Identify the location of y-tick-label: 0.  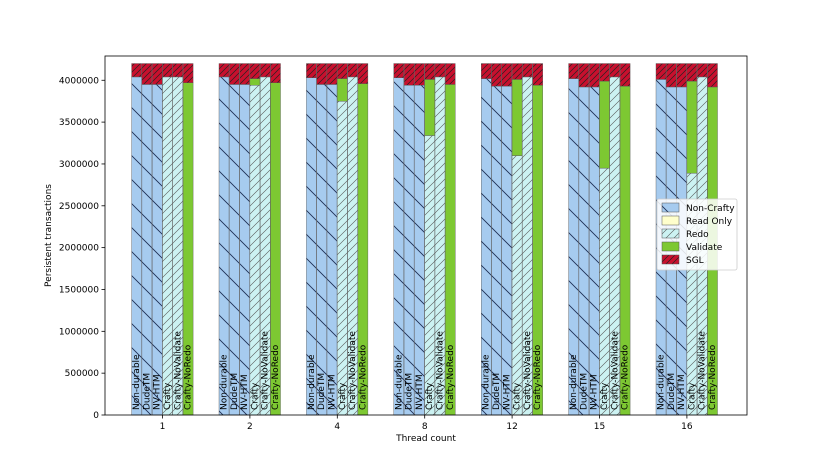
(96, 416).